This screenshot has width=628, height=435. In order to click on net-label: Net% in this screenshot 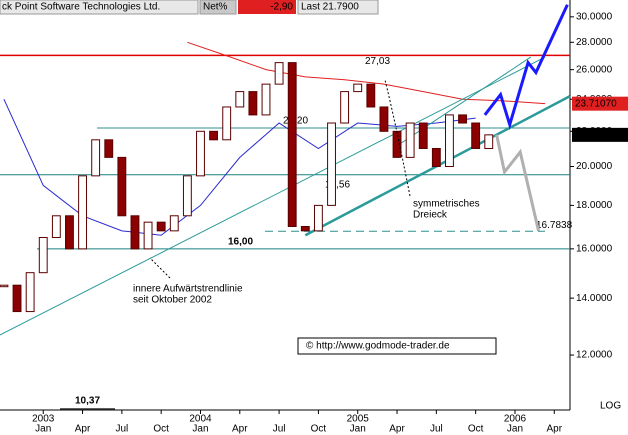, I will do `click(215, 7)`.